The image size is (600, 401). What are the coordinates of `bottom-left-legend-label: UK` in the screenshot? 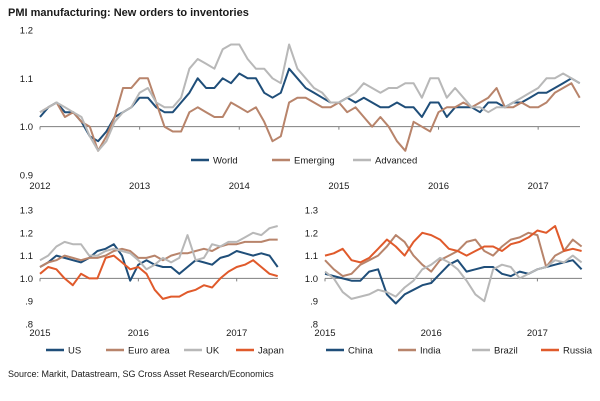 It's located at (213, 351).